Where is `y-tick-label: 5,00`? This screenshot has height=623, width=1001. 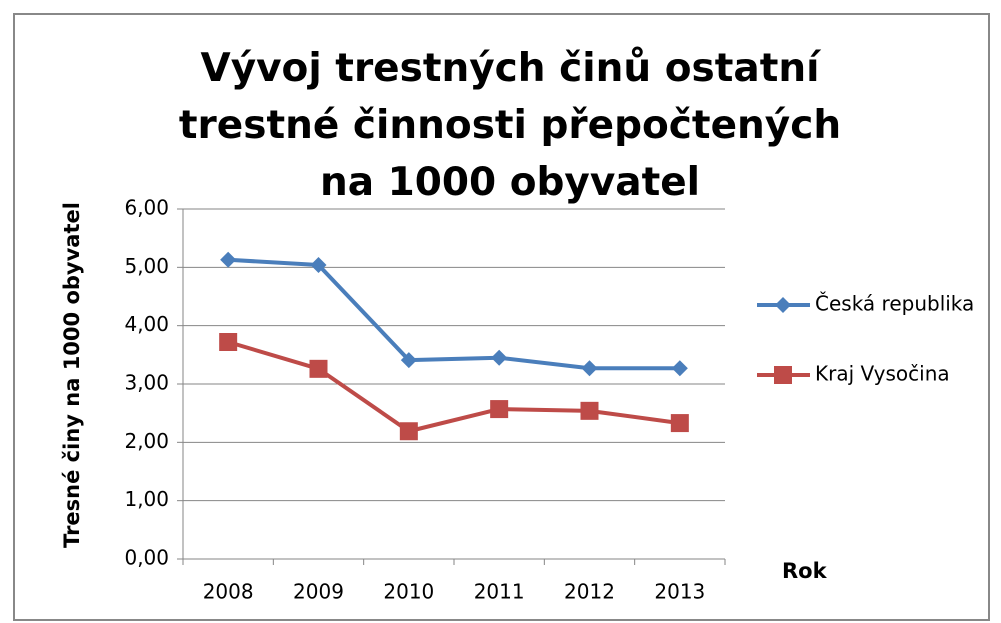 y-tick-label: 5,00 is located at coordinates (146, 266).